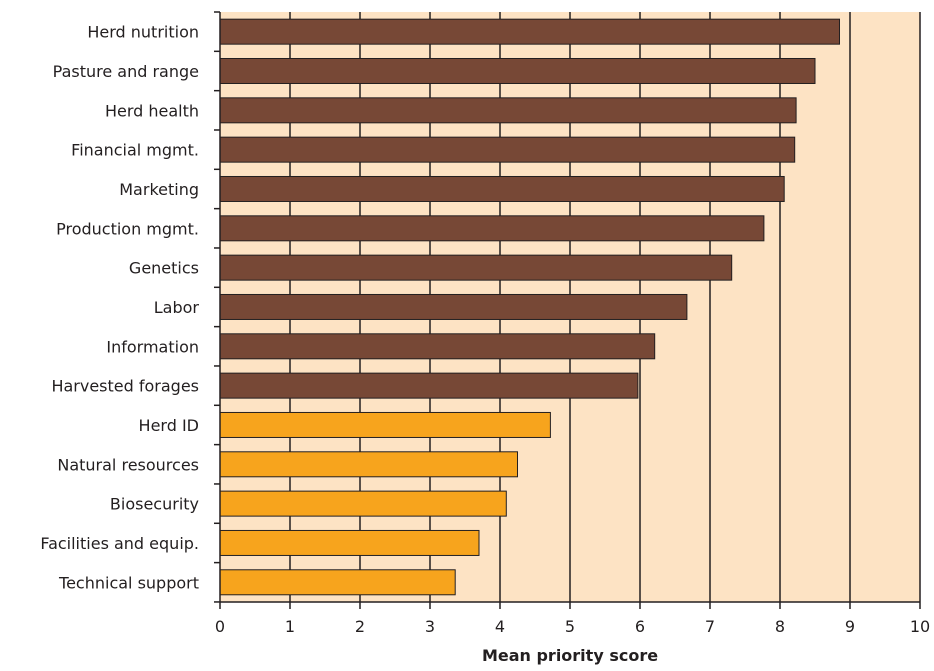  I want to click on x-tick-label: 8, so click(780, 626).